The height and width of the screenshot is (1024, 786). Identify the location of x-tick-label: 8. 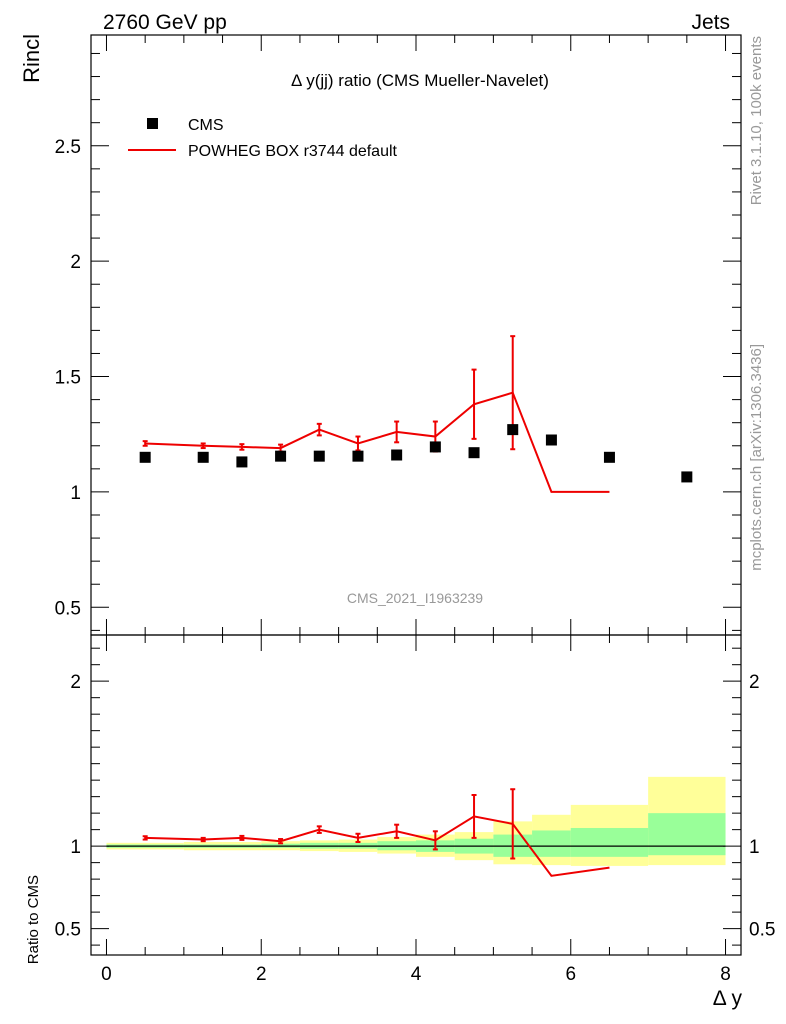
(725, 974).